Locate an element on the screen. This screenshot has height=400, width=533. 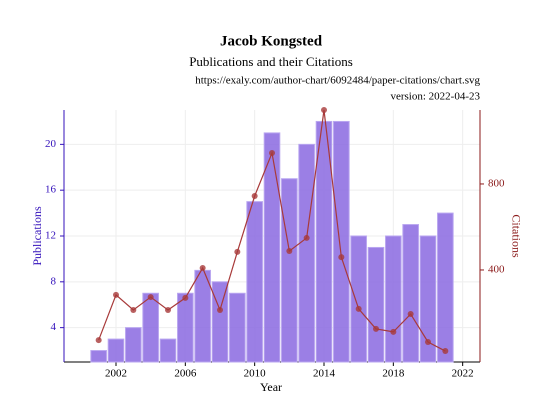
y2-tick-label: 800 is located at coordinates (496, 183).